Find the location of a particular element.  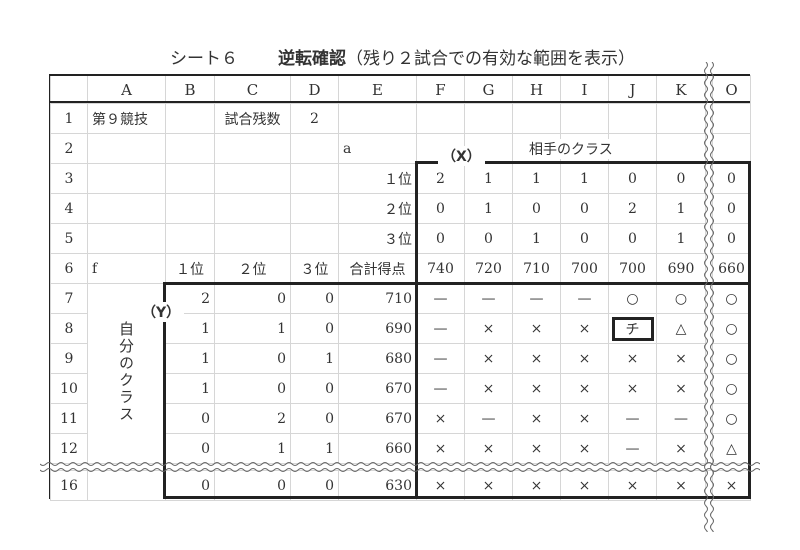

cell-H7: — is located at coordinates (536, 298).